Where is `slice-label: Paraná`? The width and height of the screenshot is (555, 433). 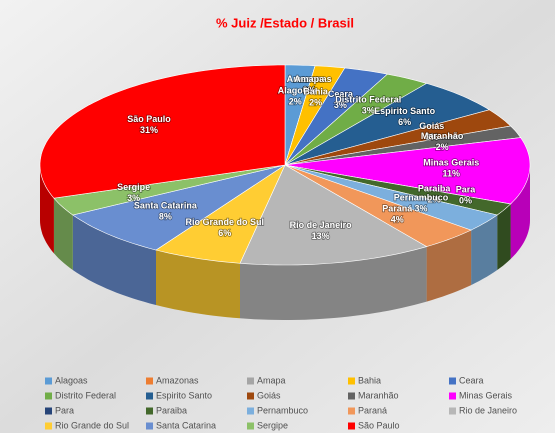 slice-label: Paraná is located at coordinates (397, 209).